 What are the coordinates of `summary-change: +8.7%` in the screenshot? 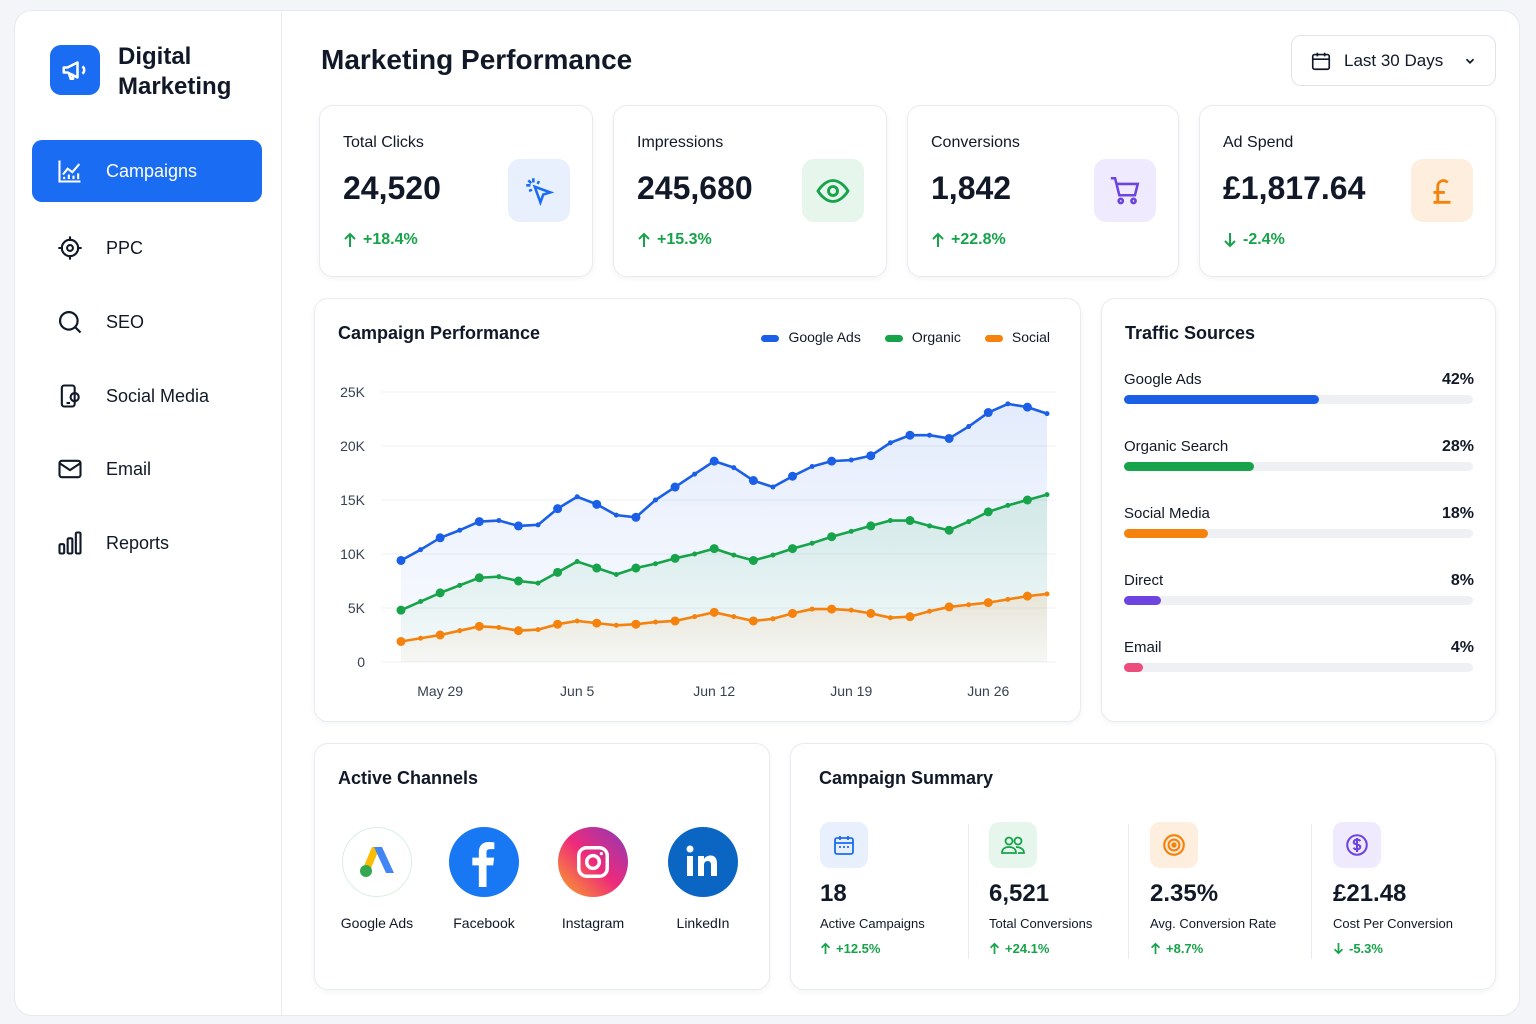 It's located at (1213, 948).